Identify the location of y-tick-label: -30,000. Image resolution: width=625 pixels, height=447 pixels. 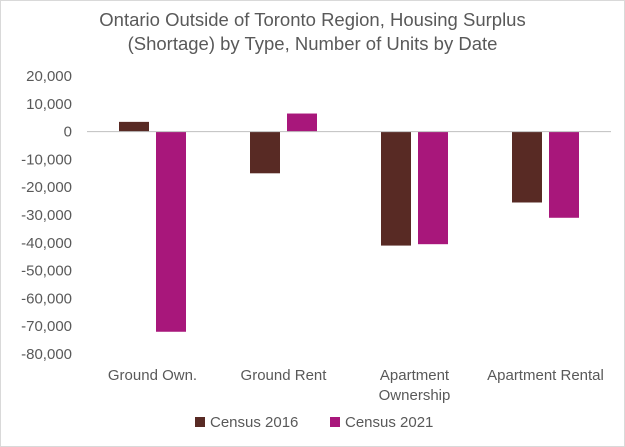
(46, 215).